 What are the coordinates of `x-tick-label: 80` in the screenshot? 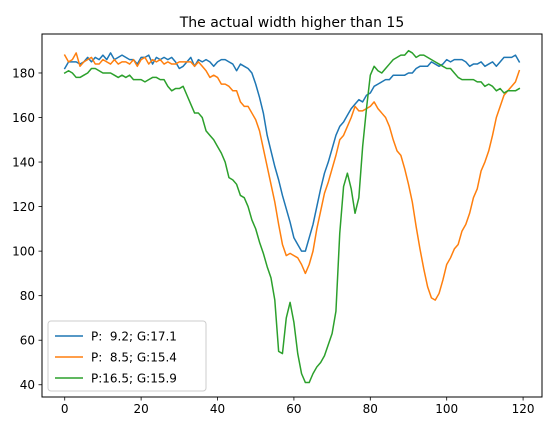 It's located at (370, 409).